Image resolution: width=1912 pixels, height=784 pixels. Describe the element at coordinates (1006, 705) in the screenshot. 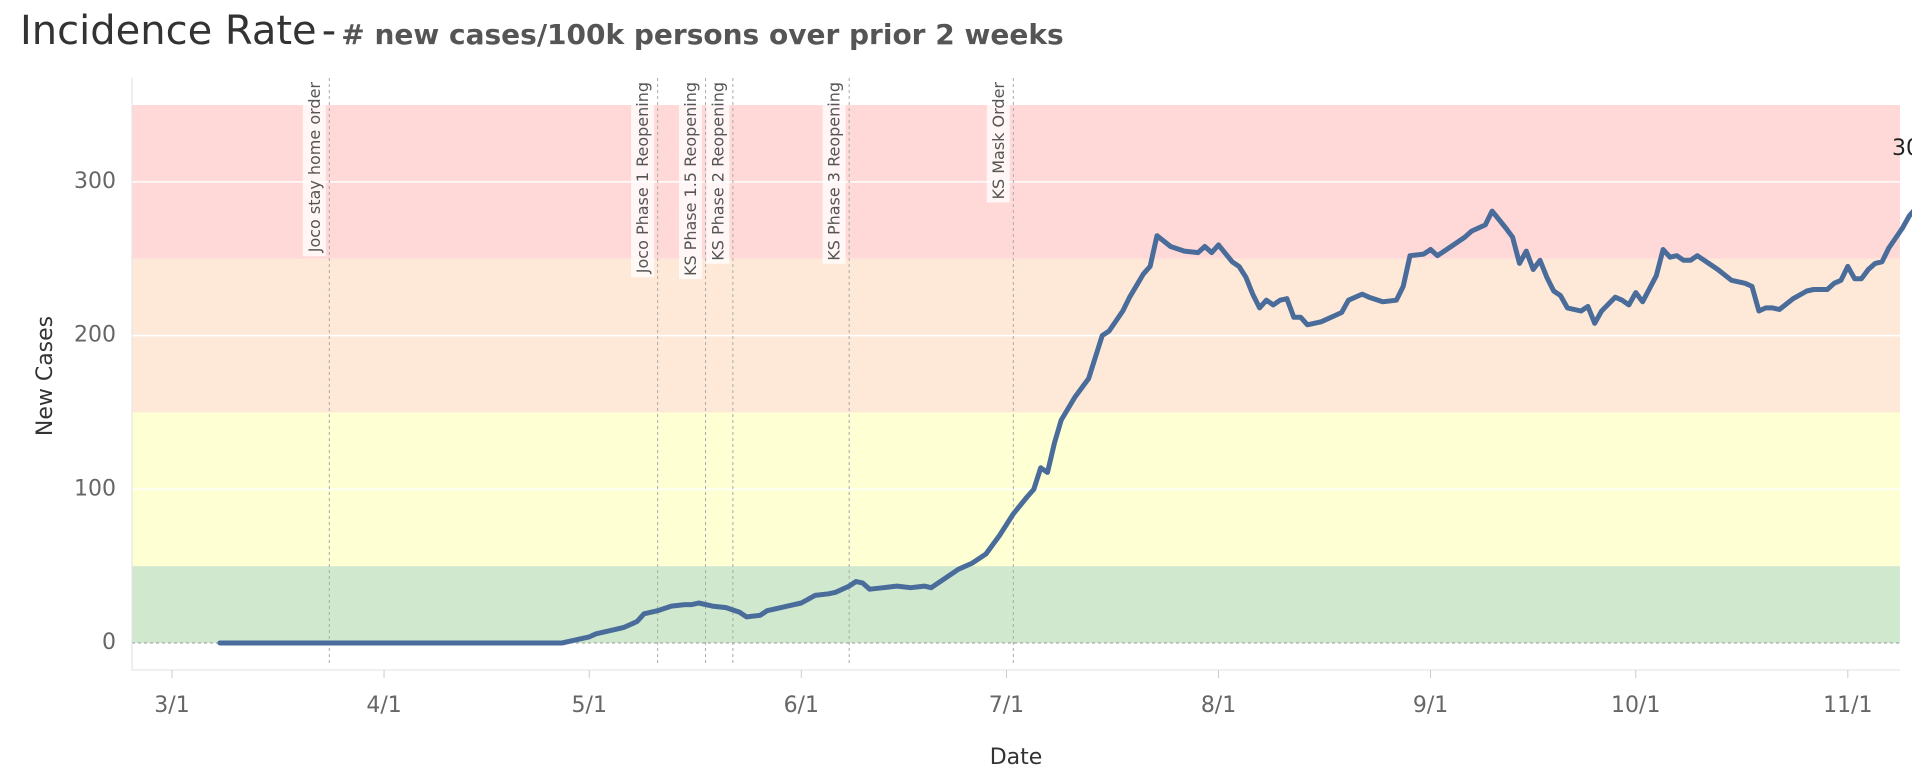

I see `x-tick-label-4: 7/1` at that location.